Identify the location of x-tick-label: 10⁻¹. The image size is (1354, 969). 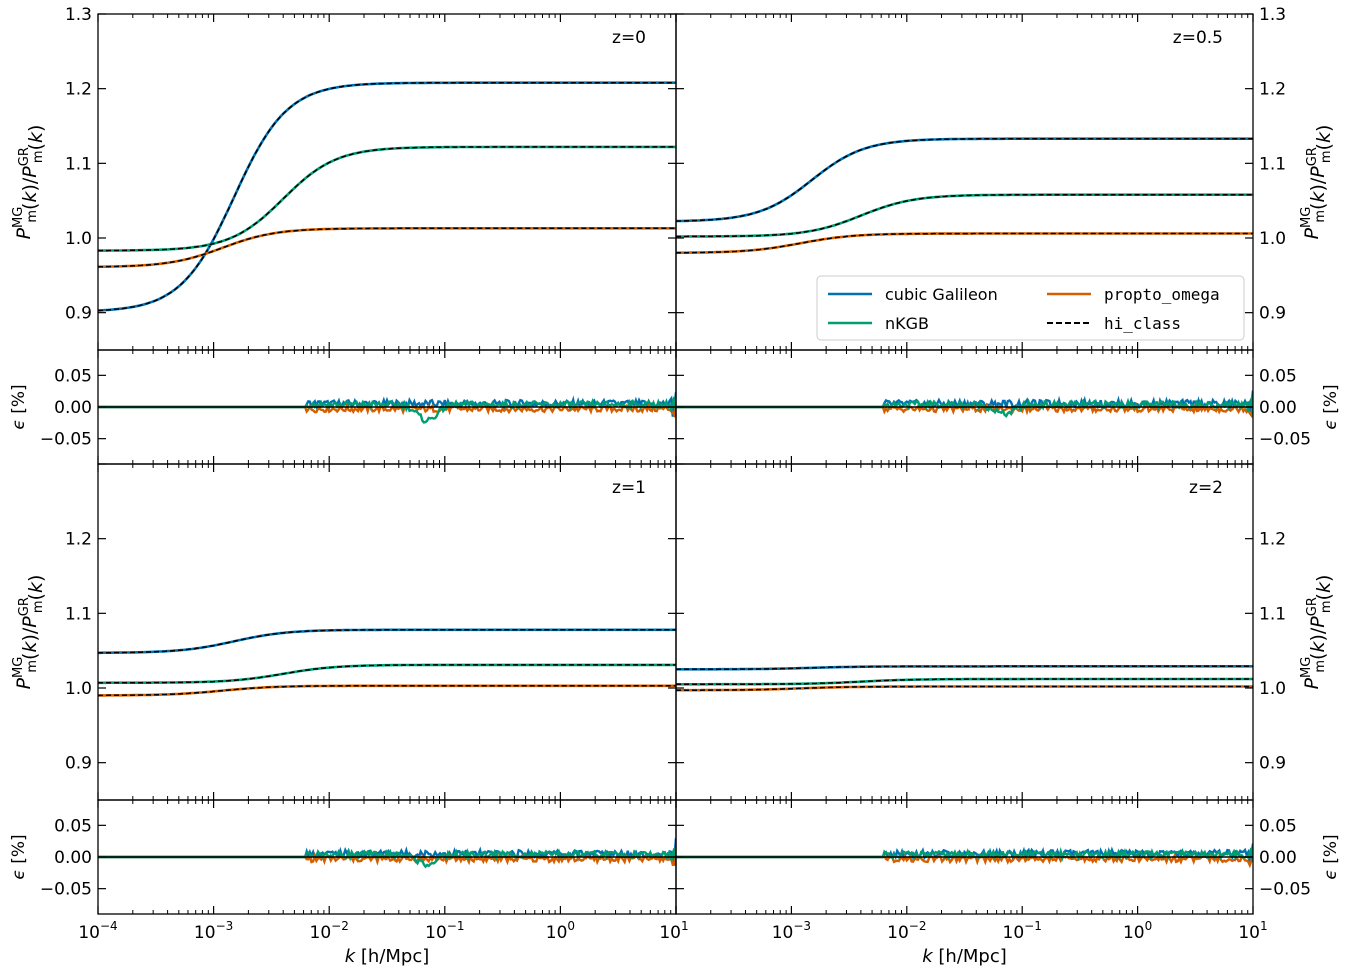
(444, 931).